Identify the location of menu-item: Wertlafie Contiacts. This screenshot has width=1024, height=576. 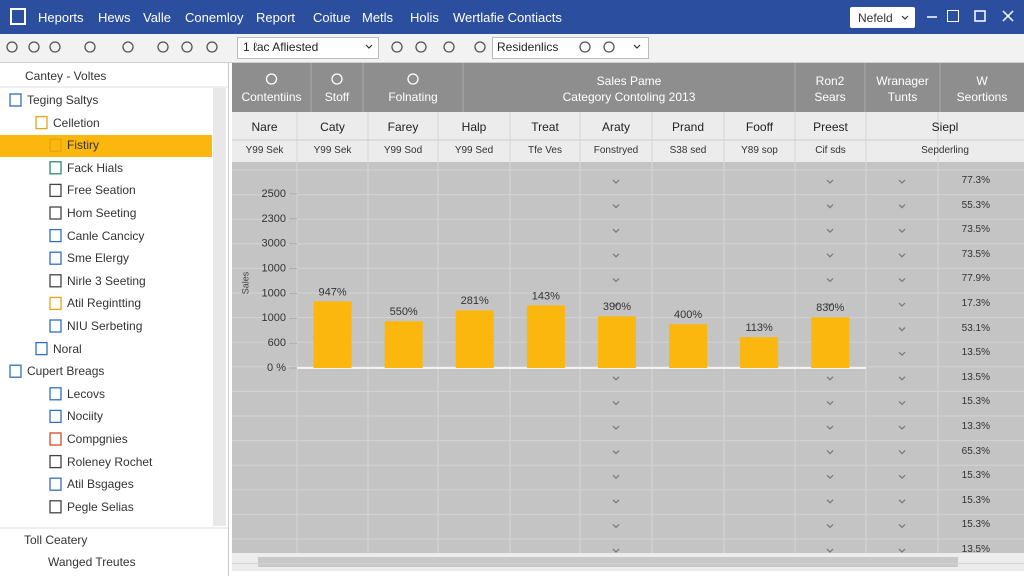
(507, 17).